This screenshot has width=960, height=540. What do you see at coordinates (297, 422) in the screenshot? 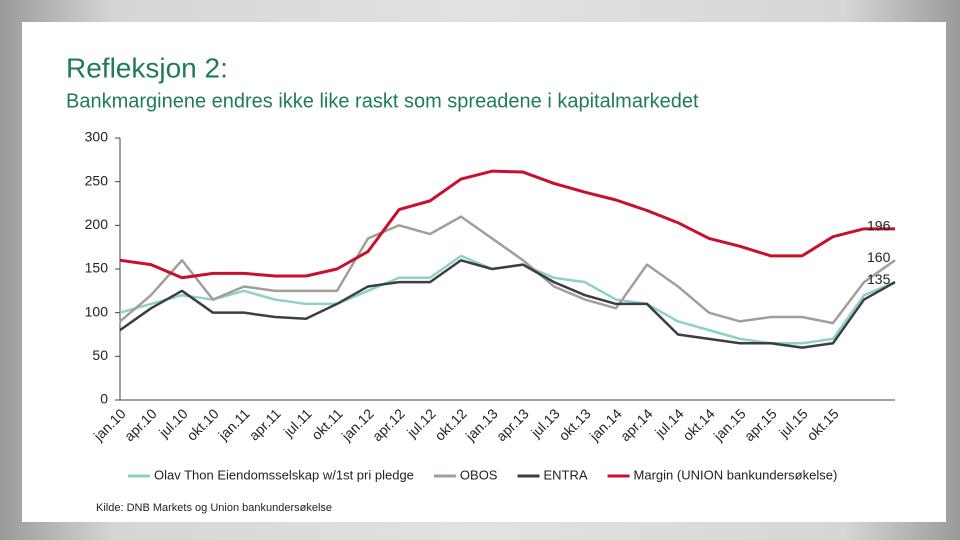
I see `x-tick-label: jul.11` at bounding box center [297, 422].